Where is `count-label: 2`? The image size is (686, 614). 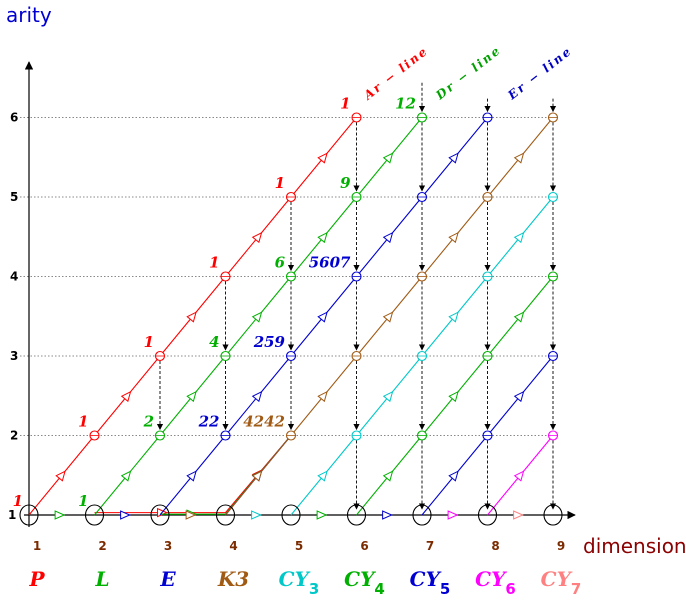
count-label: 2 is located at coordinates (148, 422).